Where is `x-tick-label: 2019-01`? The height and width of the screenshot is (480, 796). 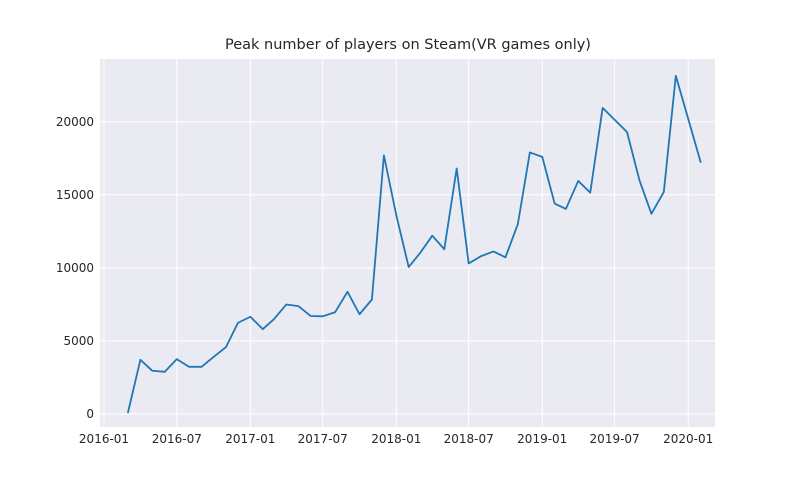 x-tick-label: 2019-01 is located at coordinates (542, 439).